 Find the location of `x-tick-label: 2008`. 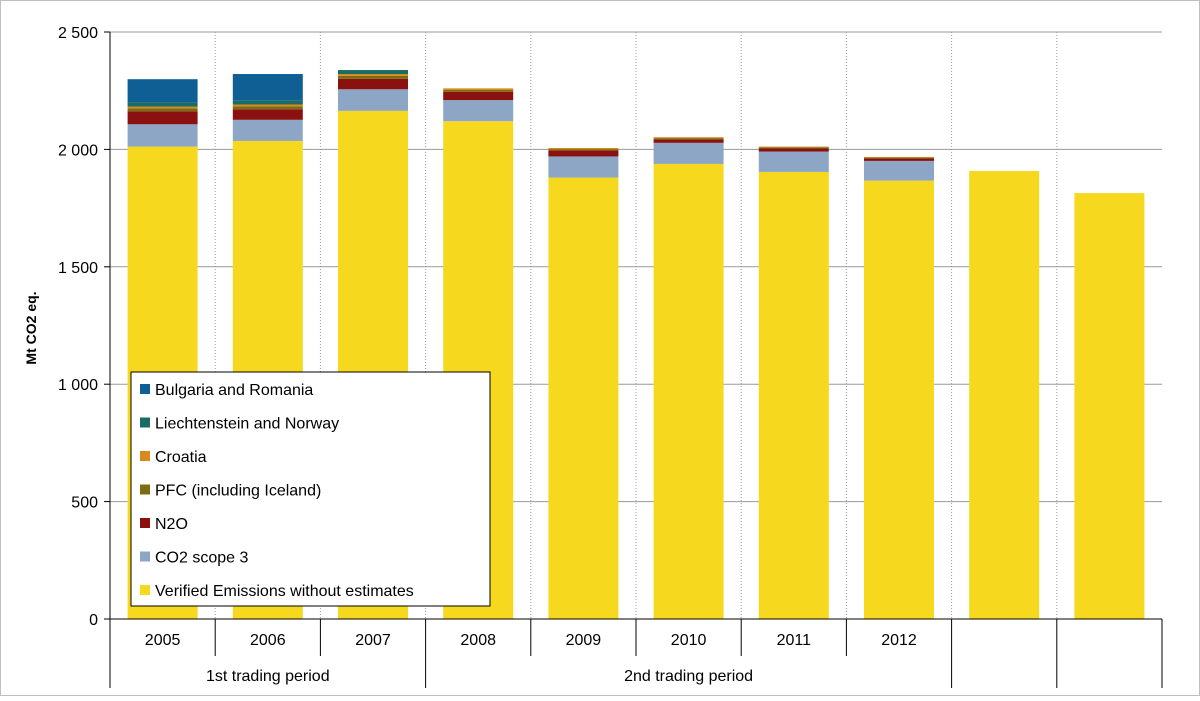

x-tick-label: 2008 is located at coordinates (478, 640).